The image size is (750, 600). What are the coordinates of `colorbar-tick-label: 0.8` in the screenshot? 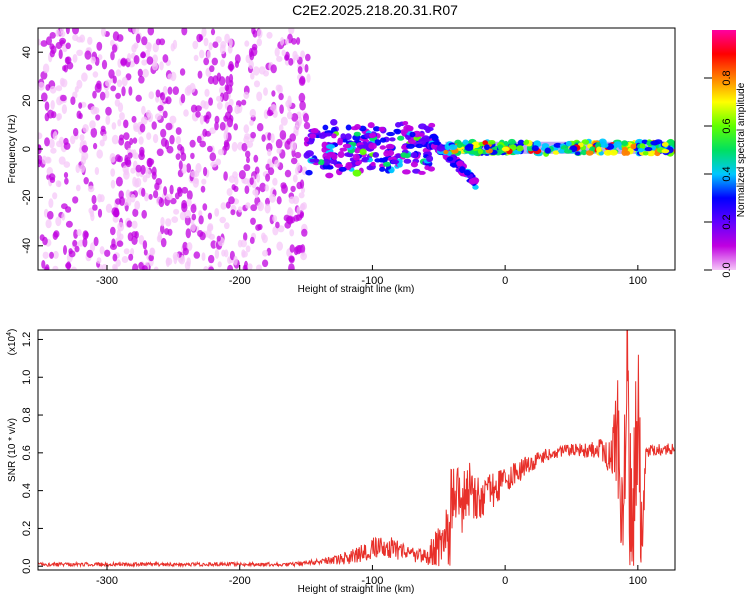 It's located at (727, 77).